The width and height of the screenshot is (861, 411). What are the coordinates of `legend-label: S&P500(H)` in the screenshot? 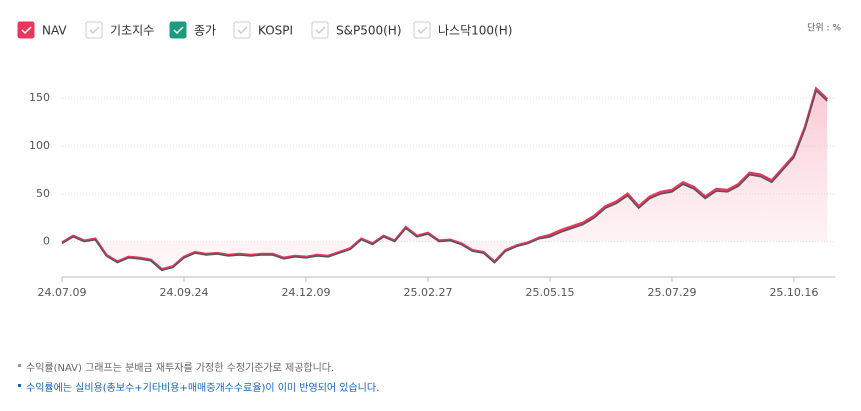 It's located at (369, 31).